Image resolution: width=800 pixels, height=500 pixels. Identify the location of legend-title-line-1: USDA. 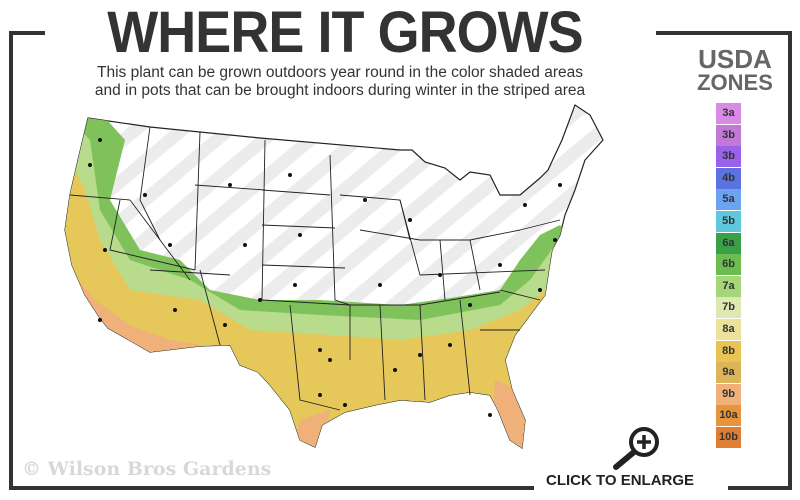
(735, 59).